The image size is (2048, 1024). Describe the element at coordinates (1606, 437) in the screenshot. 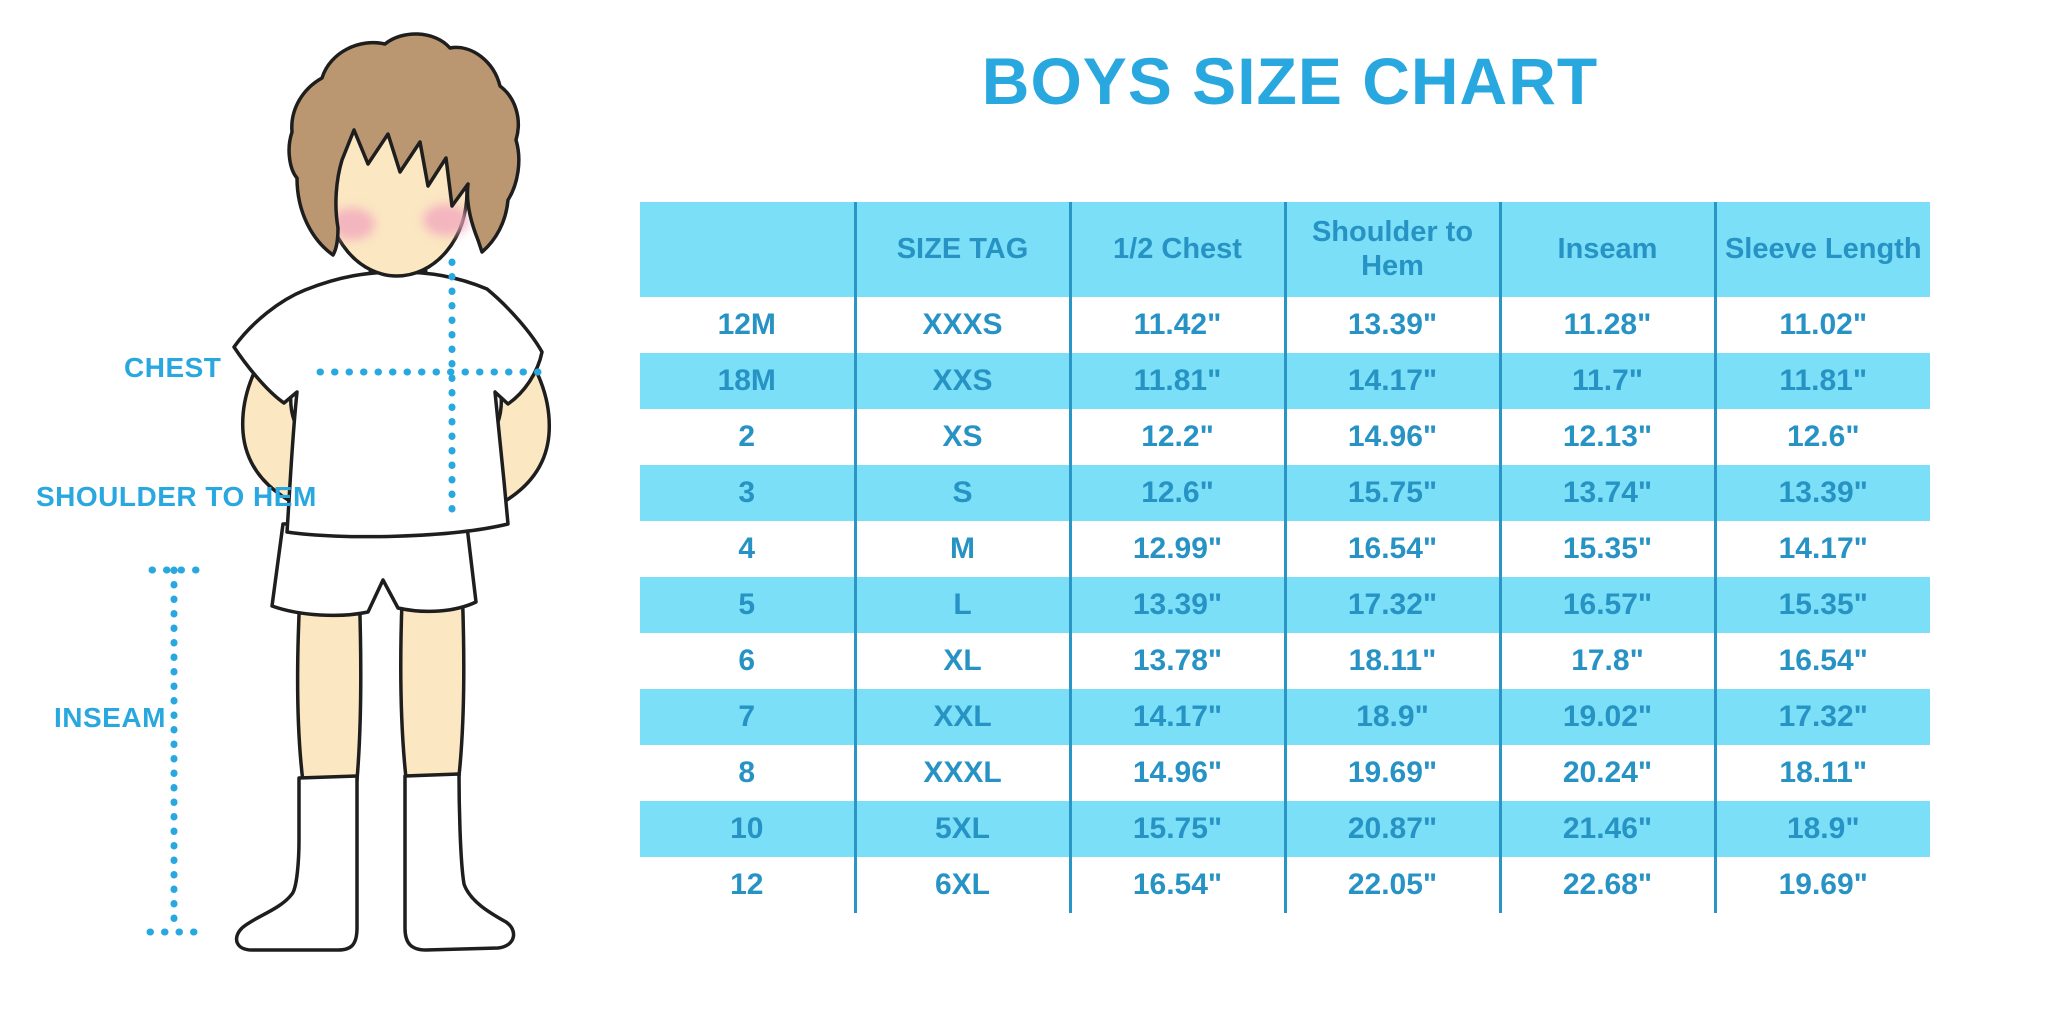

I see `table-cell: 12.13"` at that location.